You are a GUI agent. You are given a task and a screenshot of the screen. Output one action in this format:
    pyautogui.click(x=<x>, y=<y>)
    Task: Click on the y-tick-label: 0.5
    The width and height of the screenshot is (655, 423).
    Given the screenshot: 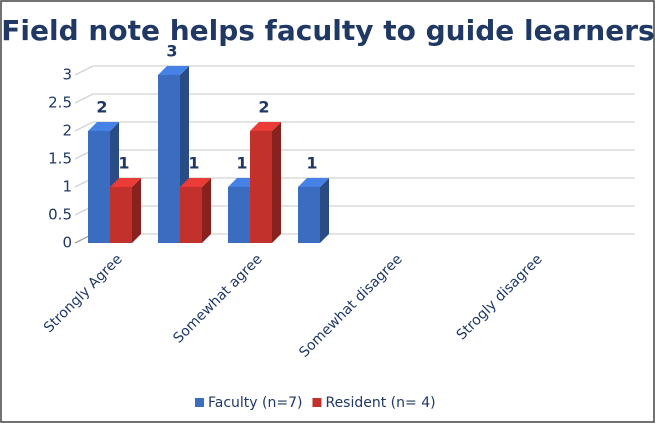 What is the action you would take?
    pyautogui.click(x=60, y=215)
    